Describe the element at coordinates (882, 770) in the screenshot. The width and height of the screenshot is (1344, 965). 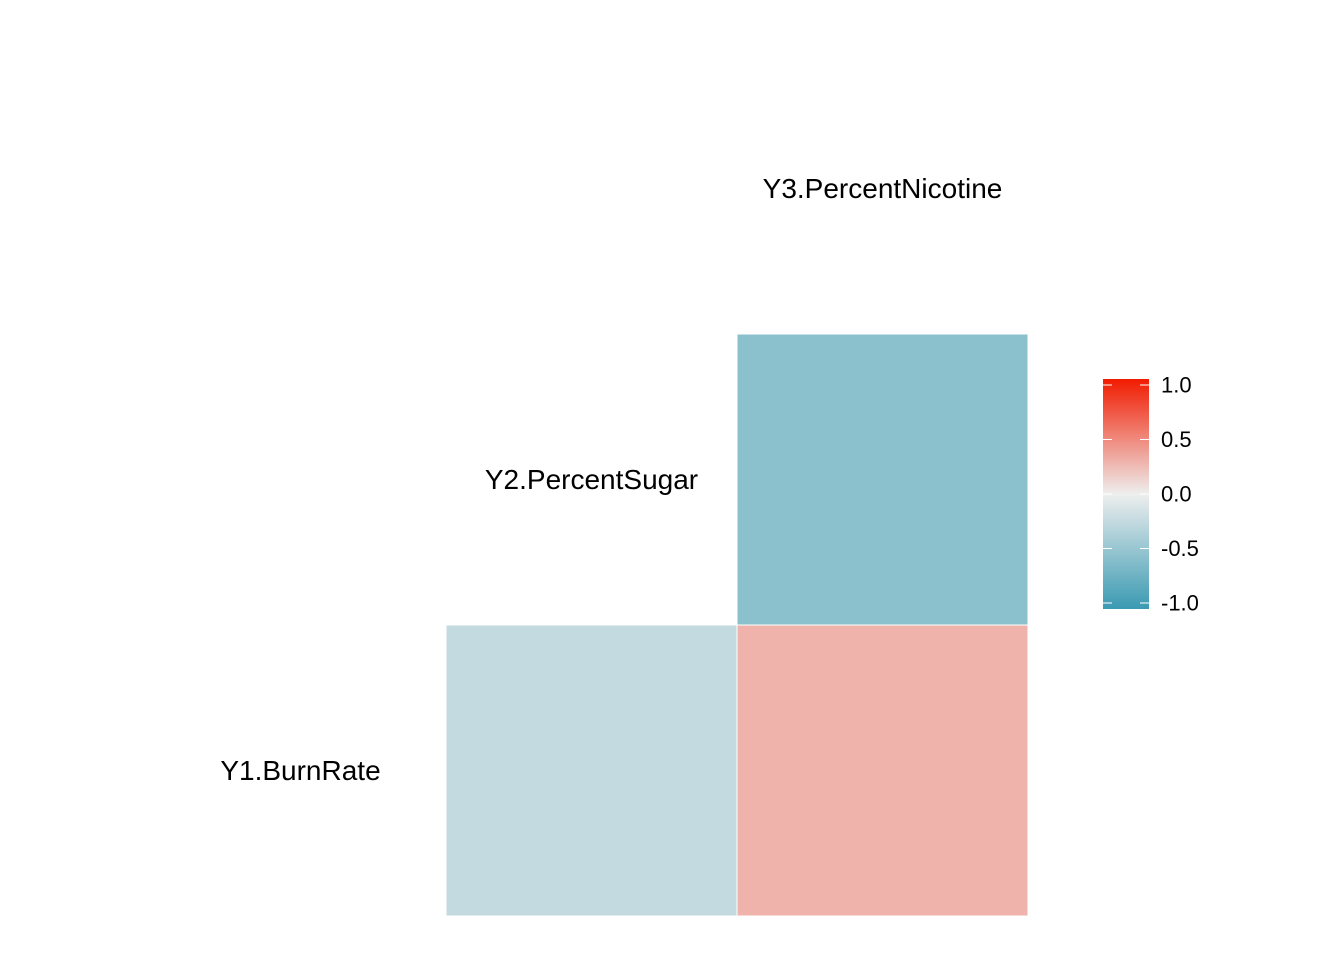
I see `heatmap-cell-y1-burnrate-y3-percentnicotine` at that location.